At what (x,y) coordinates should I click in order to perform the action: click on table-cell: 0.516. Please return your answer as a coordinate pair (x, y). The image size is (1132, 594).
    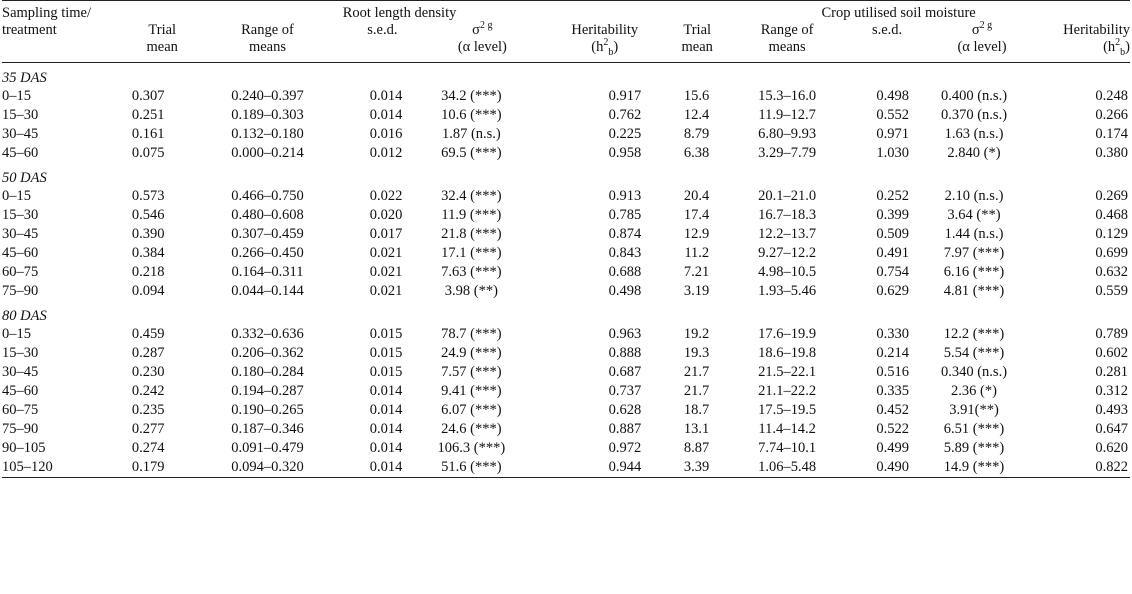
    Looking at the image, I should click on (893, 372).